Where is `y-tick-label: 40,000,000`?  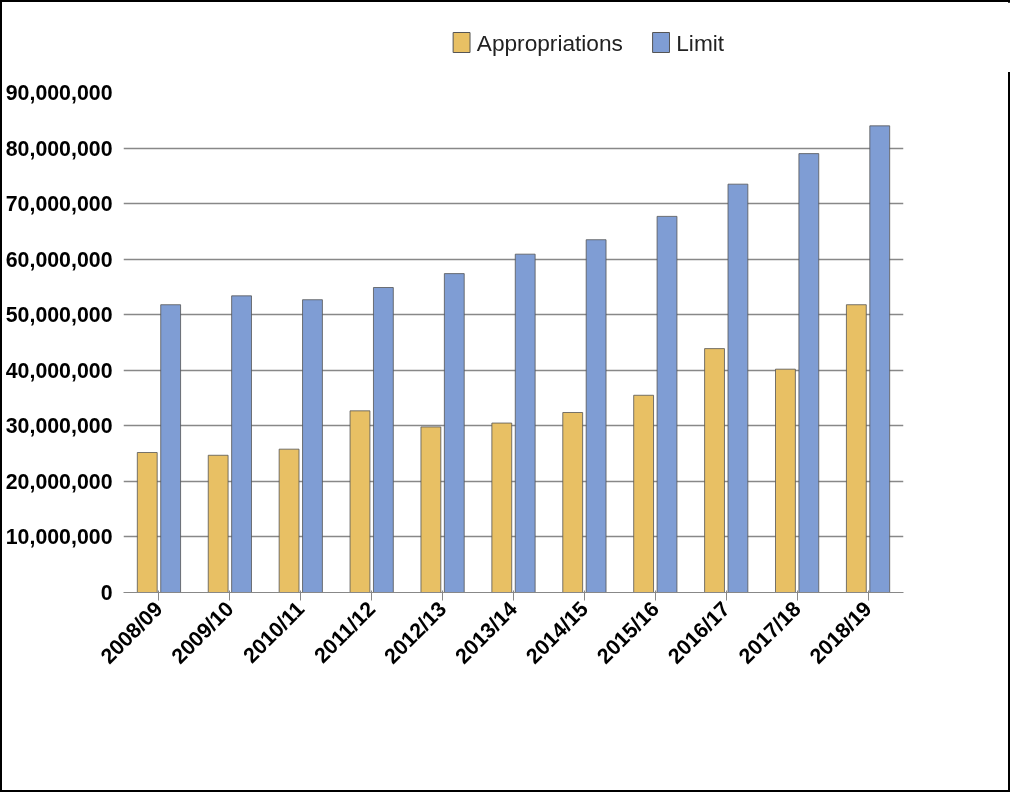
y-tick-label: 40,000,000 is located at coordinates (59, 370).